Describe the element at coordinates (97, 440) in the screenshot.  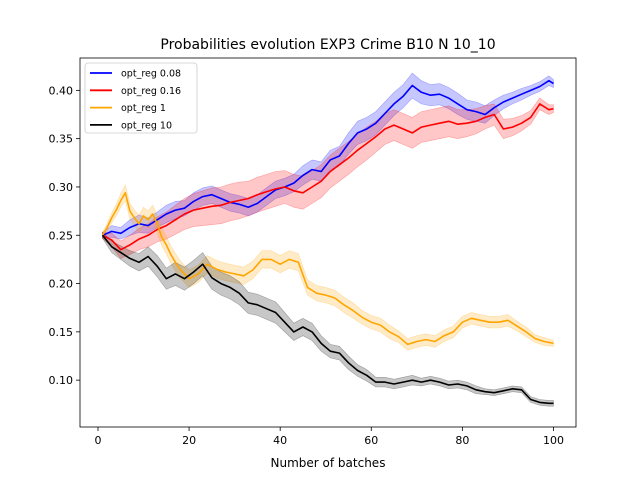
I see `x-tick-label: 0` at that location.